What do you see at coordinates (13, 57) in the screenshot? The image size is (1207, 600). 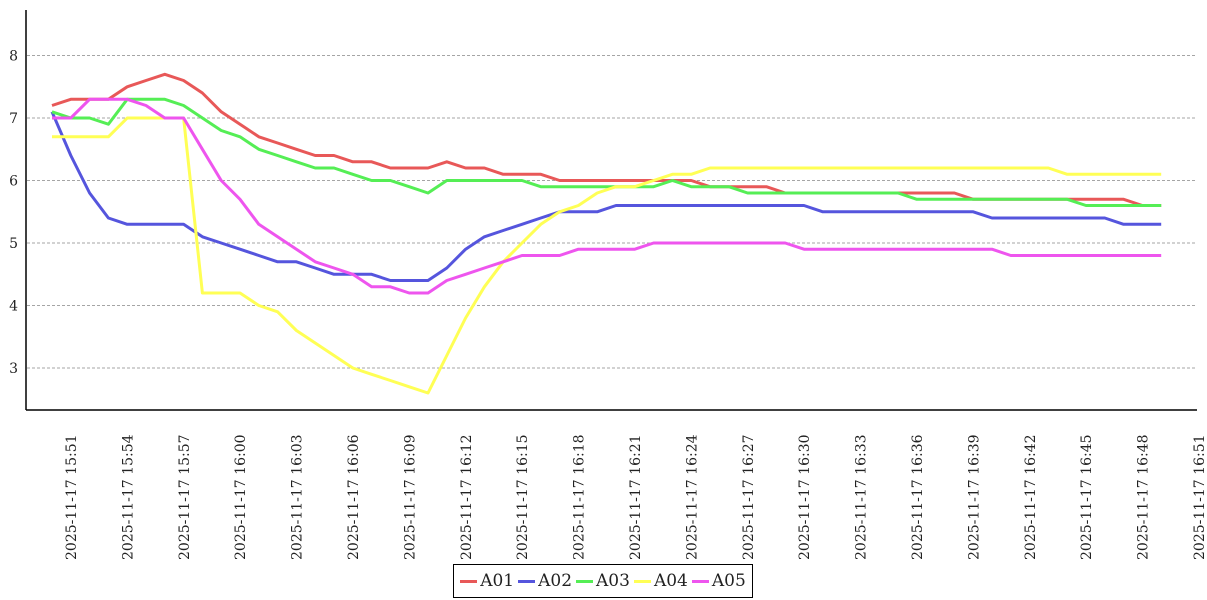 I see `y-tick-label: 8` at bounding box center [13, 57].